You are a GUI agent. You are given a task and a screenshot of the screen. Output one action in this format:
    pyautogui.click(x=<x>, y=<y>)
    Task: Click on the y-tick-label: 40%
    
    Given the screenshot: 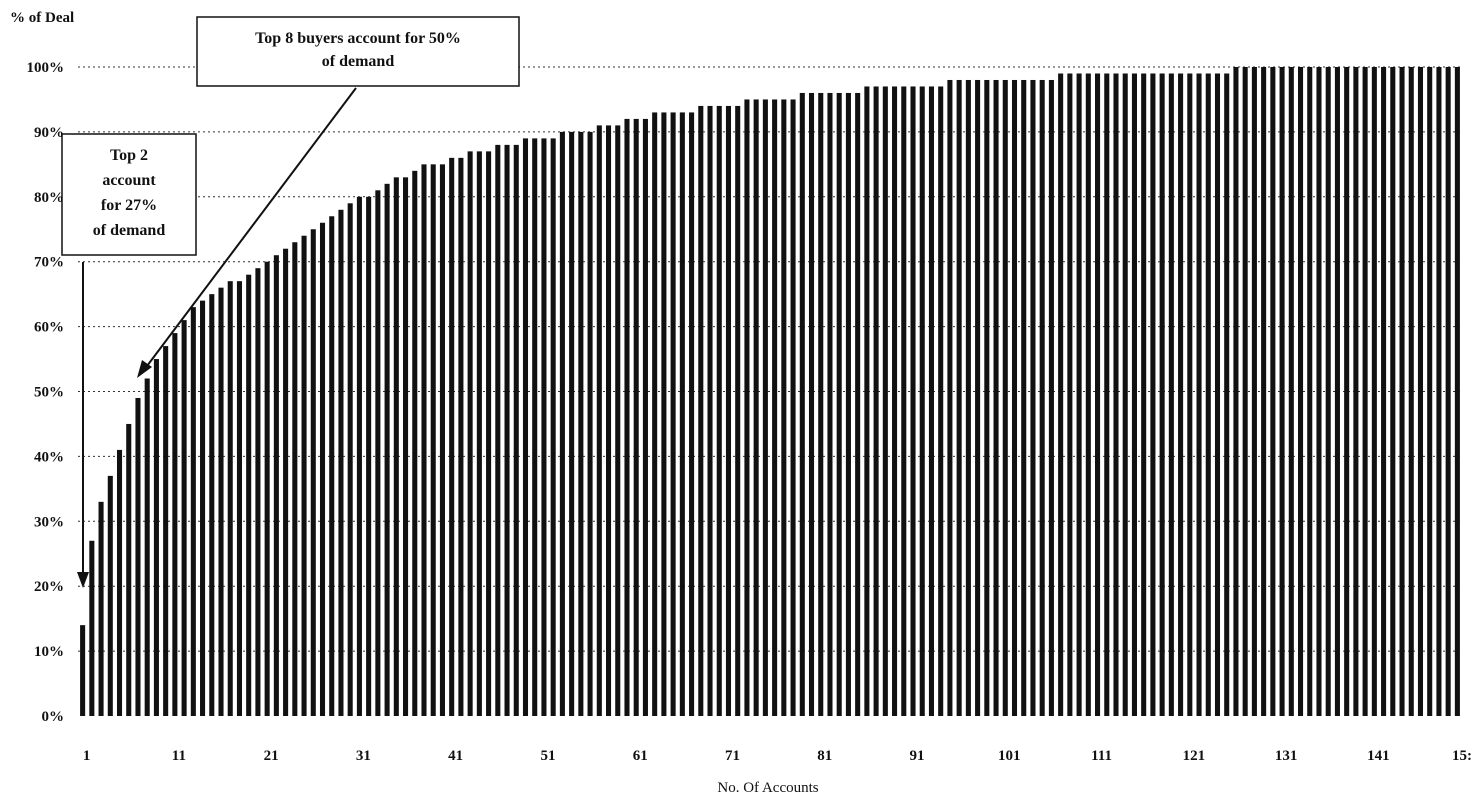 What is the action you would take?
    pyautogui.click(x=49, y=457)
    